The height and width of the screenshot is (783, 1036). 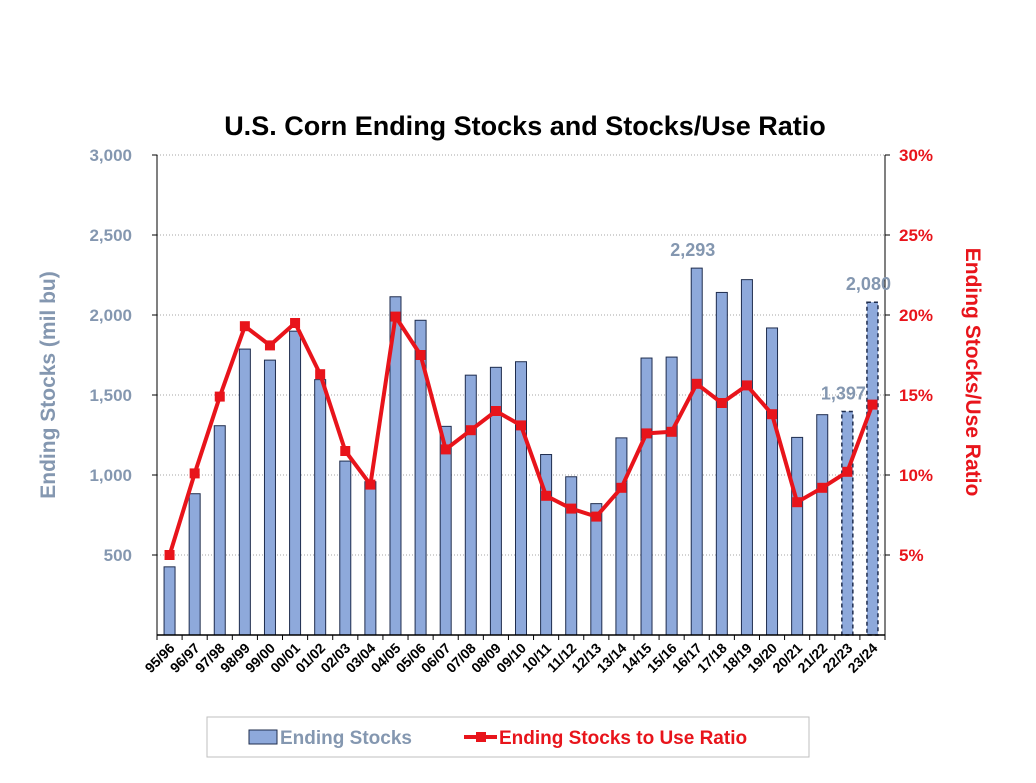 I want to click on y-axis-label: Ending Stocks (mil bu), so click(x=48, y=385).